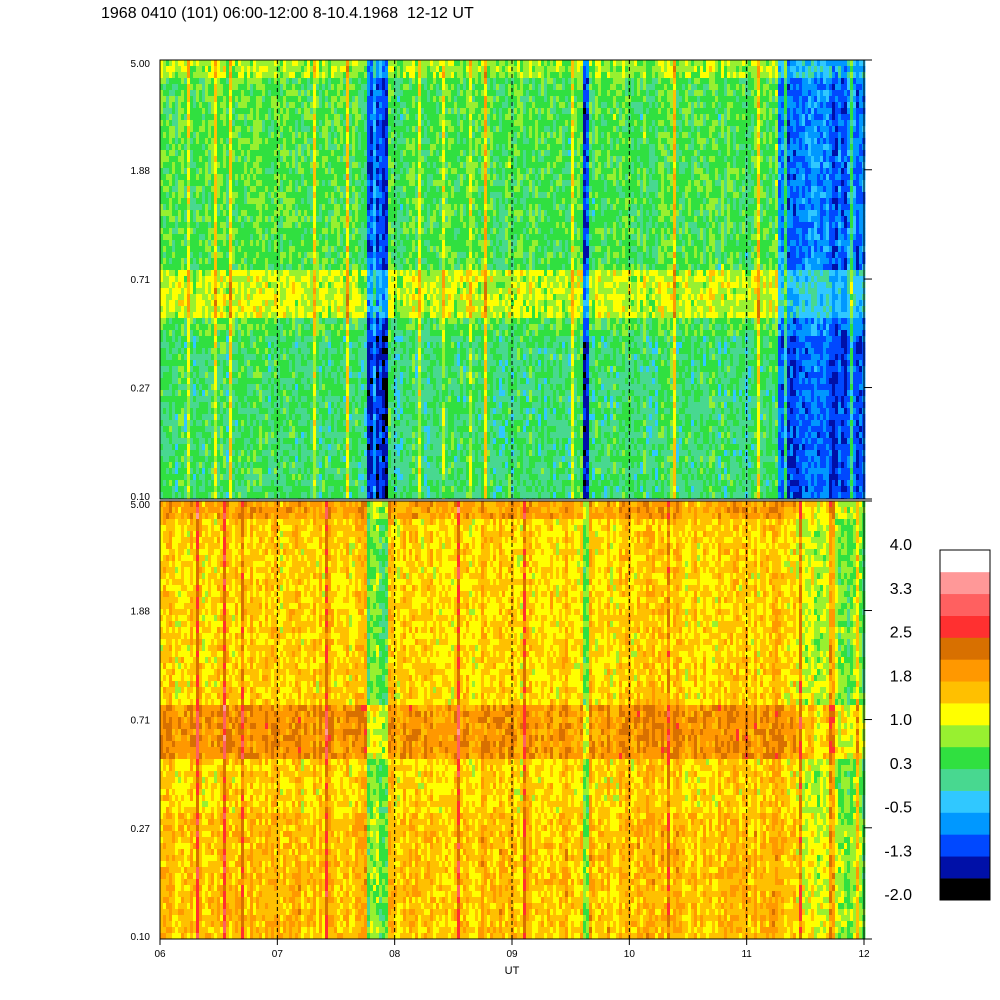 The image size is (1000, 1000). What do you see at coordinates (746, 954) in the screenshot?
I see `x-tick-label: 11` at bounding box center [746, 954].